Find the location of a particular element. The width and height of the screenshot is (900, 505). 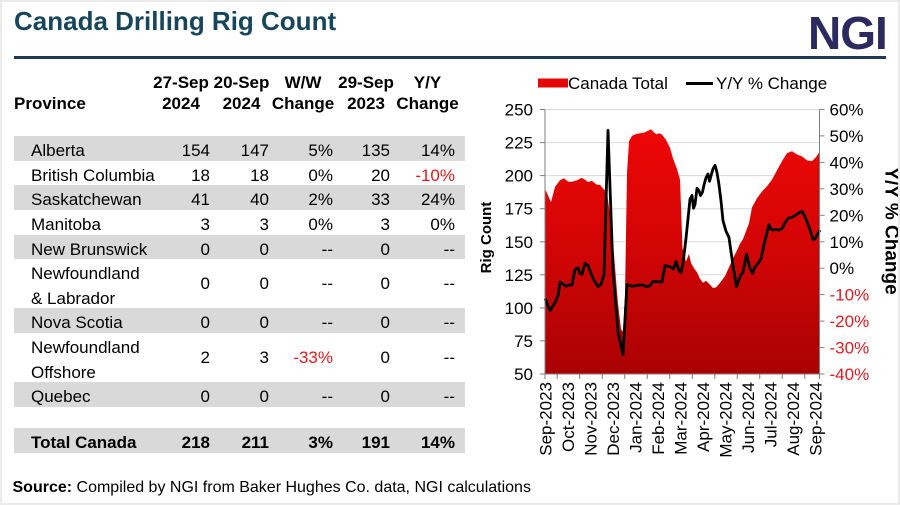

svg-text: 50 is located at coordinates (523, 374).